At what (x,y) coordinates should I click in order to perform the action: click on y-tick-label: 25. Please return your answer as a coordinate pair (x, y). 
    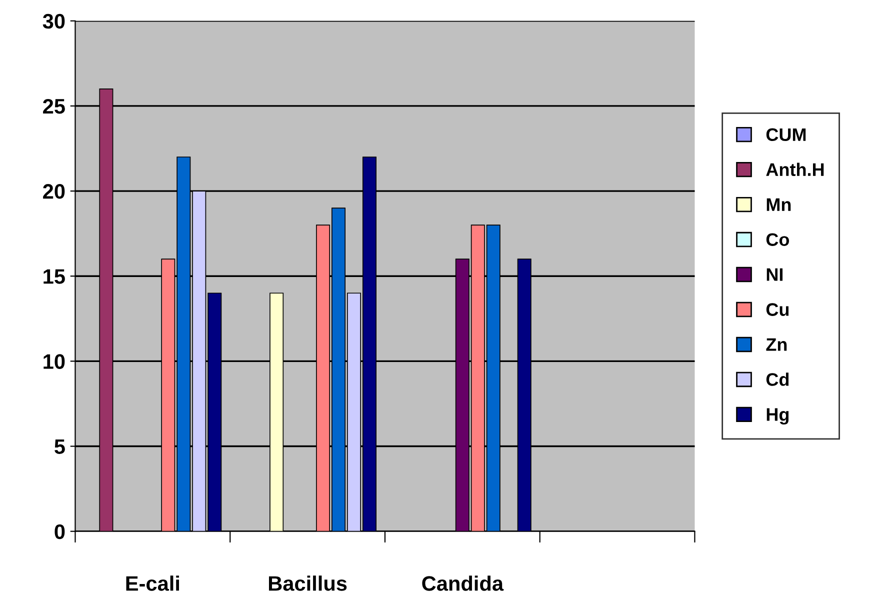
    Looking at the image, I should click on (54, 106).